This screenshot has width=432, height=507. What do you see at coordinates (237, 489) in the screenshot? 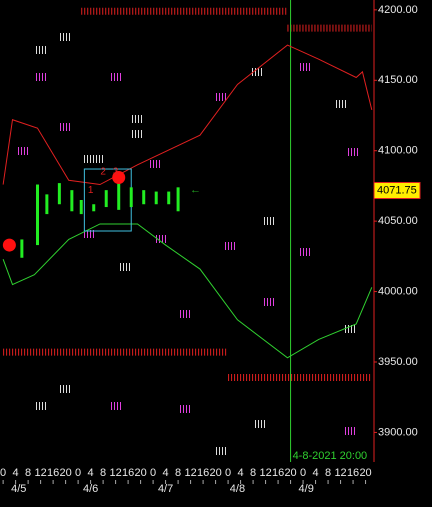
I see `day-label: 4/8` at bounding box center [237, 489].